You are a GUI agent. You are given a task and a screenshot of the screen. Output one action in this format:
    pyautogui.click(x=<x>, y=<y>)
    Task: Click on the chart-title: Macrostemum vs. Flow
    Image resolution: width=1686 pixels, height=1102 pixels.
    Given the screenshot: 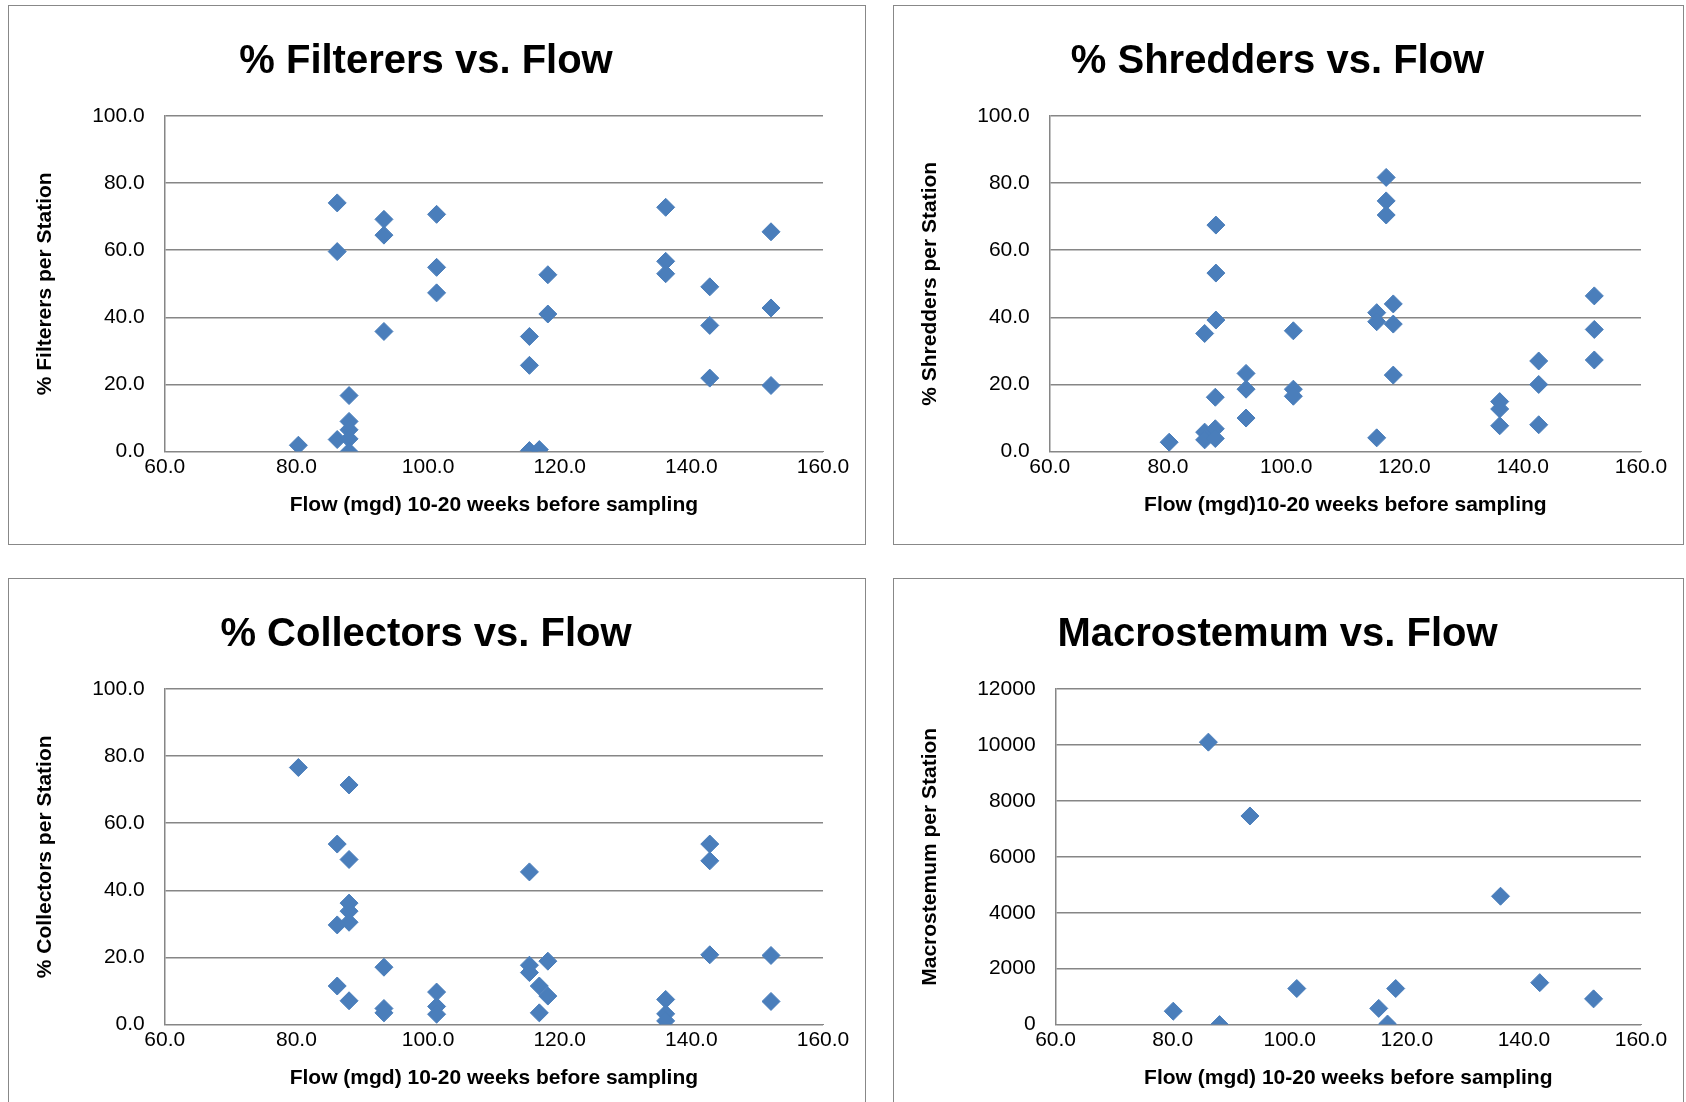 What is the action you would take?
    pyautogui.click(x=1278, y=632)
    